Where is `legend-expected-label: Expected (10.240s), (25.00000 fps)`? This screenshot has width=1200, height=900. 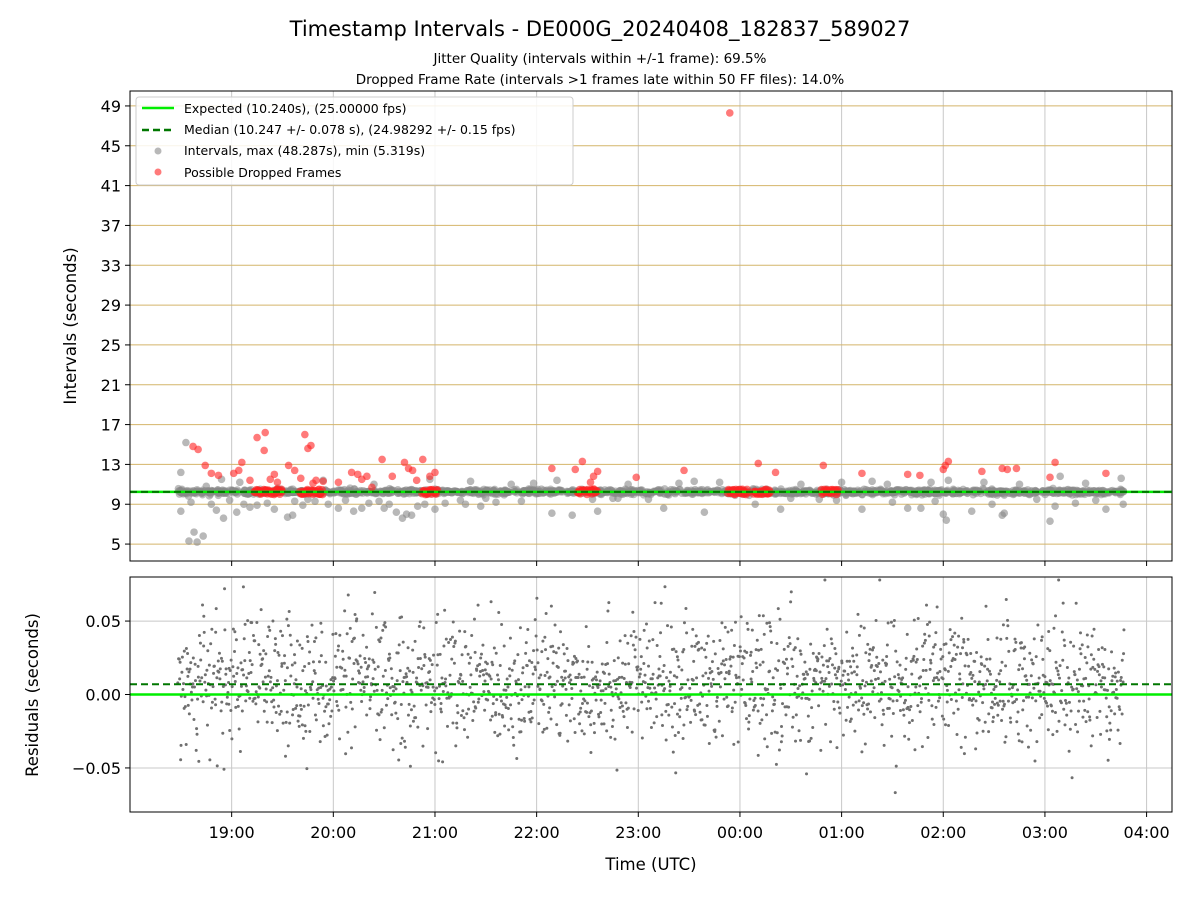
legend-expected-label: Expected (10.240s), (25.00000 fps) is located at coordinates (295, 108).